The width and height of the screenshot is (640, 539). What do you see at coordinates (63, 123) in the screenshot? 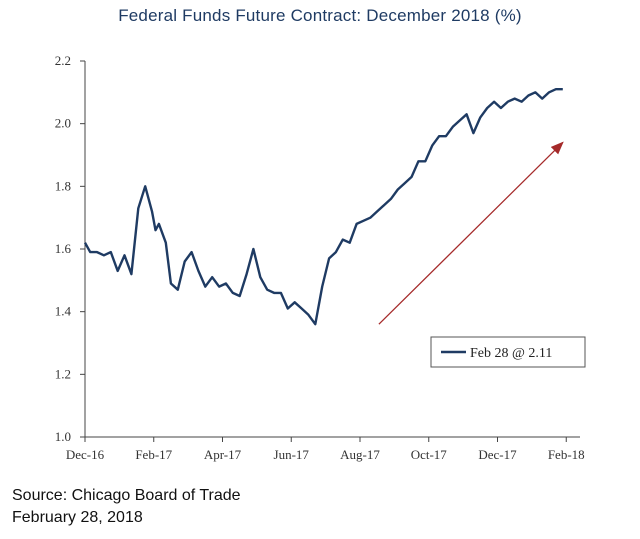
I see `y-tick-label: 2.0` at bounding box center [63, 123].